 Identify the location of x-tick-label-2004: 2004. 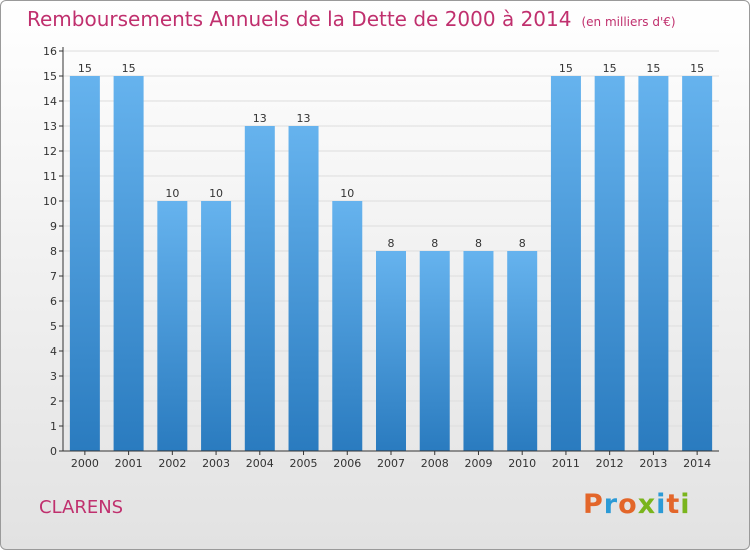
(260, 463).